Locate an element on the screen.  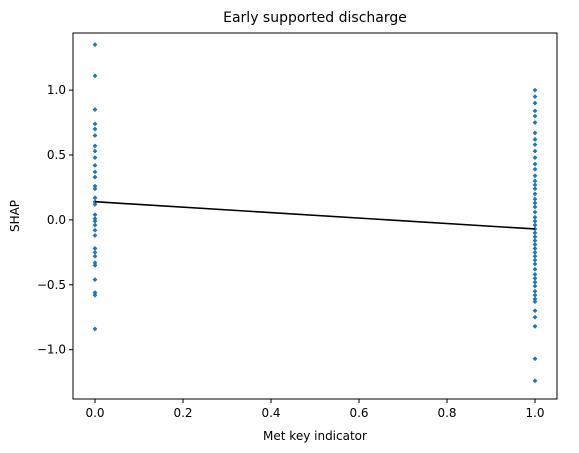
x-axis-label: Met key indicator is located at coordinates (315, 436).